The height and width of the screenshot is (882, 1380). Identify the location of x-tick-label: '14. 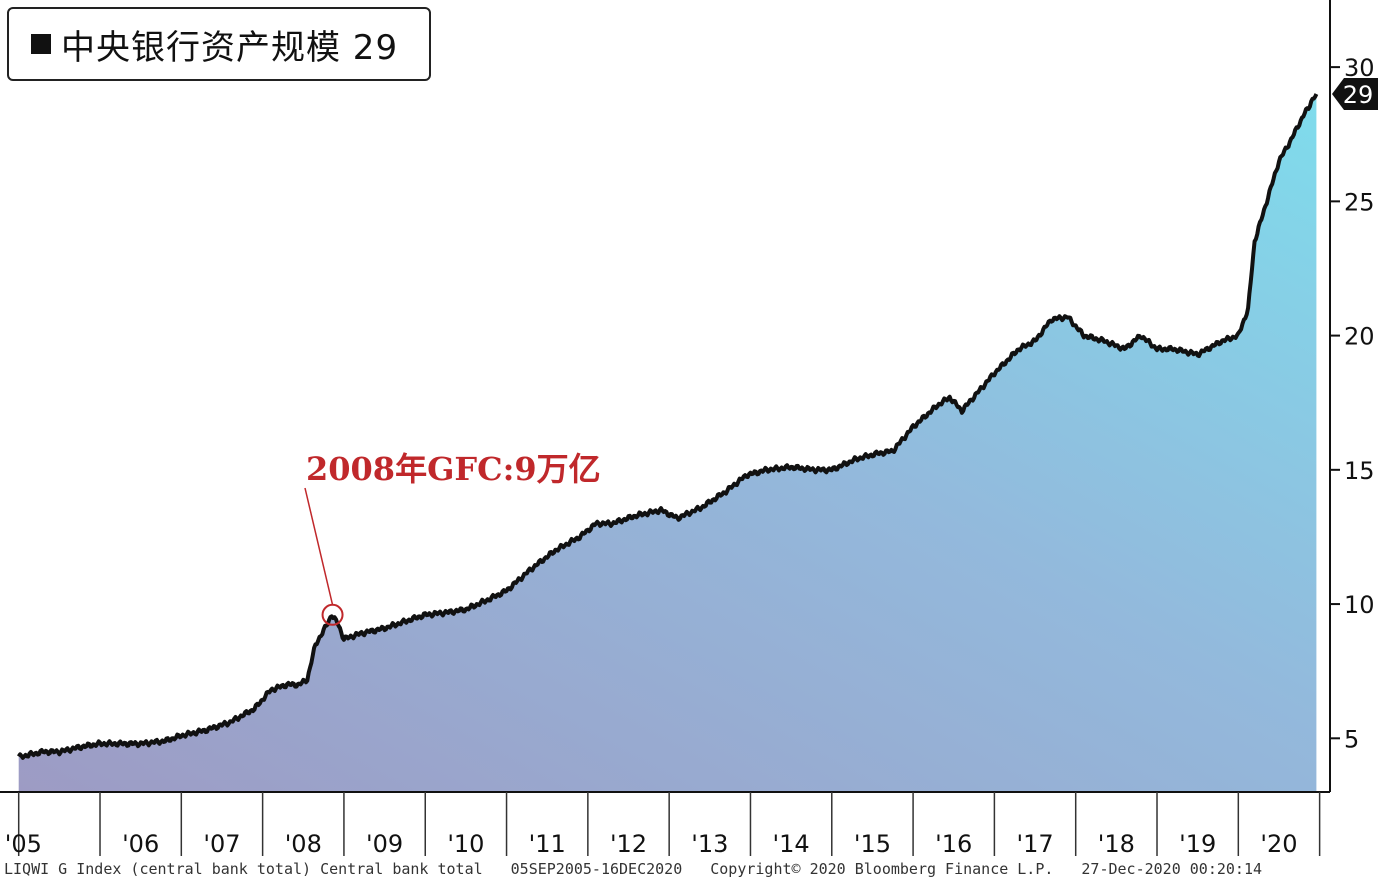
(791, 844).